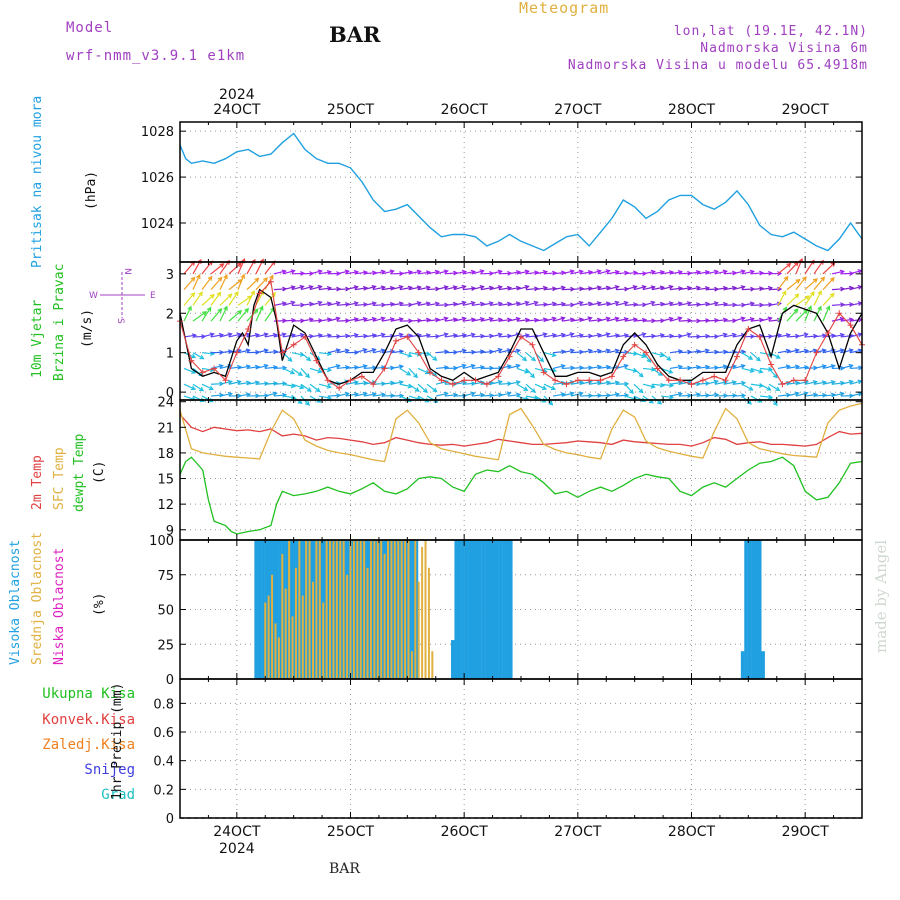  I want to click on ytick-label-temp: 12, so click(165, 505).